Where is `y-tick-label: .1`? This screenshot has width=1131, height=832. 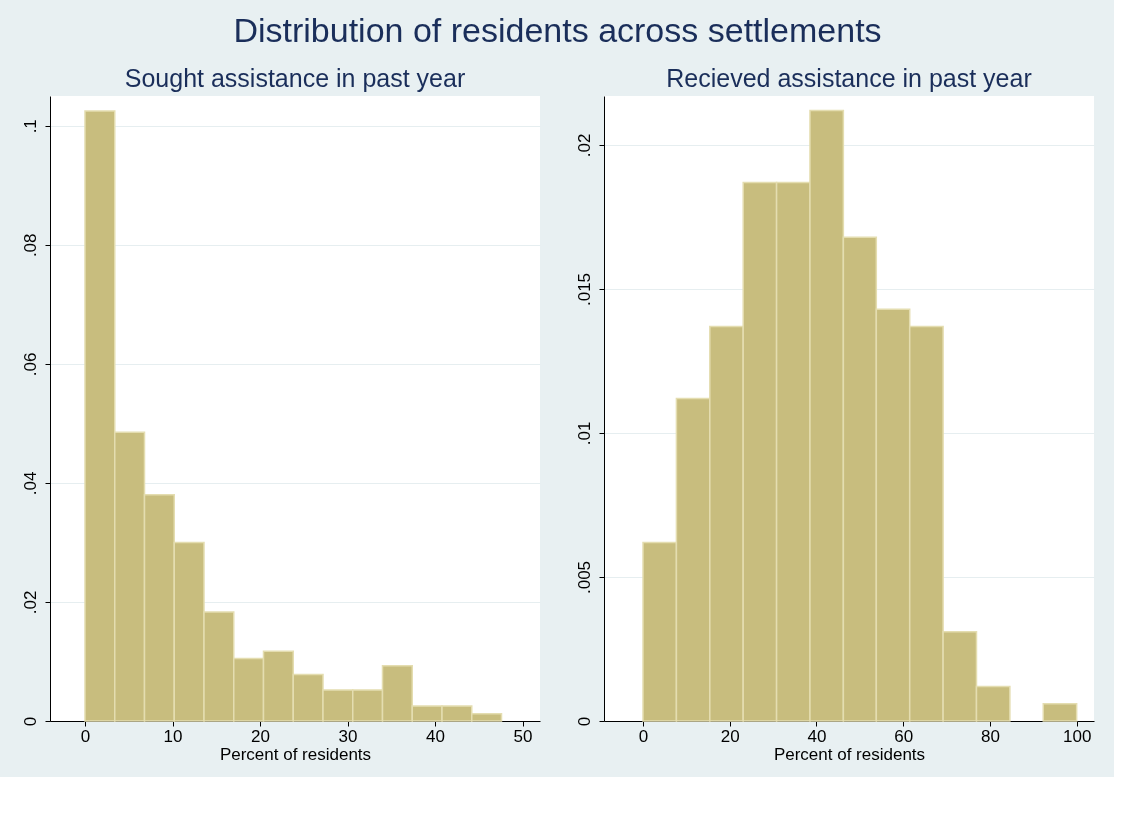 y-tick-label: .1 is located at coordinates (30, 126).